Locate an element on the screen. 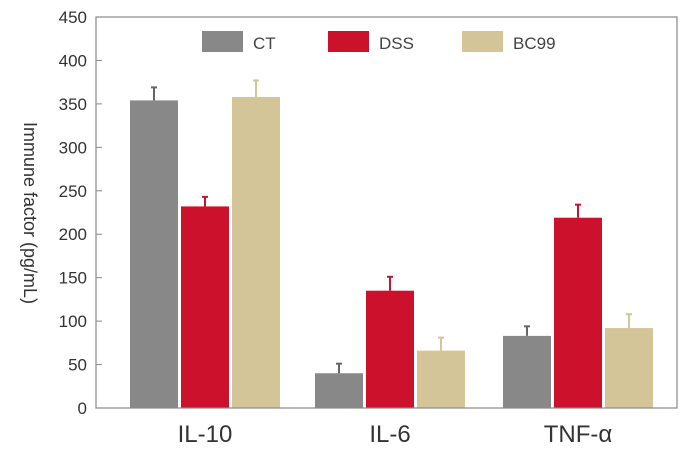 This screenshot has height=451, width=689. y-tick-label: 350 is located at coordinates (73, 104).